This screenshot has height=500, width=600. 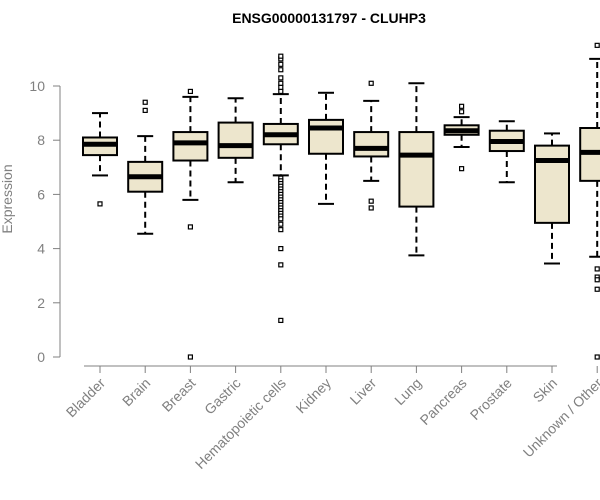 I want to click on x-tick-label: Prostate, so click(x=491, y=399).